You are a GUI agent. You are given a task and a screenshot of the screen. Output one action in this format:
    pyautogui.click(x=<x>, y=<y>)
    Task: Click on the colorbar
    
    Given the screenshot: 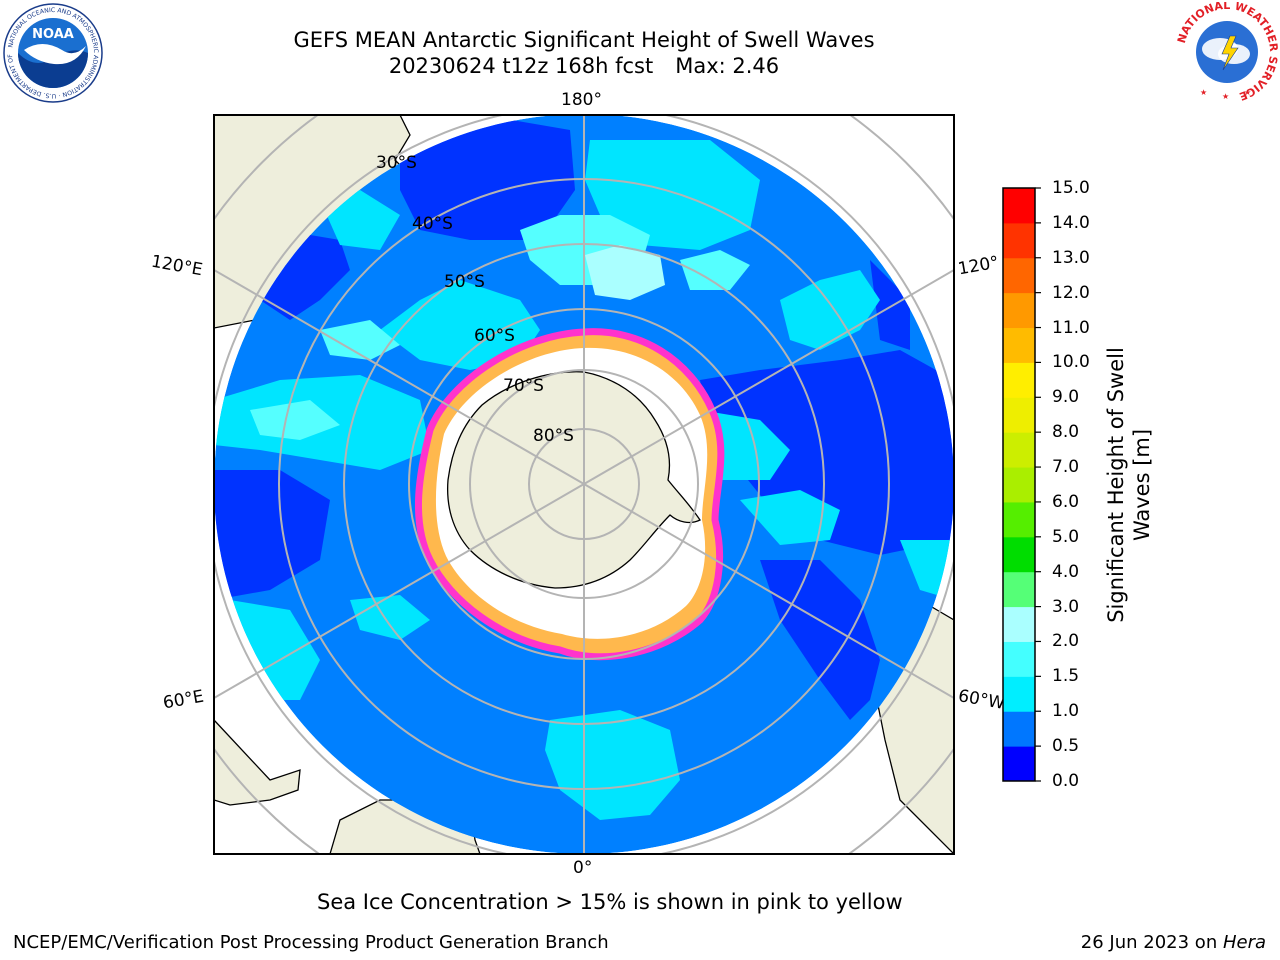 What is the action you would take?
    pyautogui.click(x=1021, y=484)
    